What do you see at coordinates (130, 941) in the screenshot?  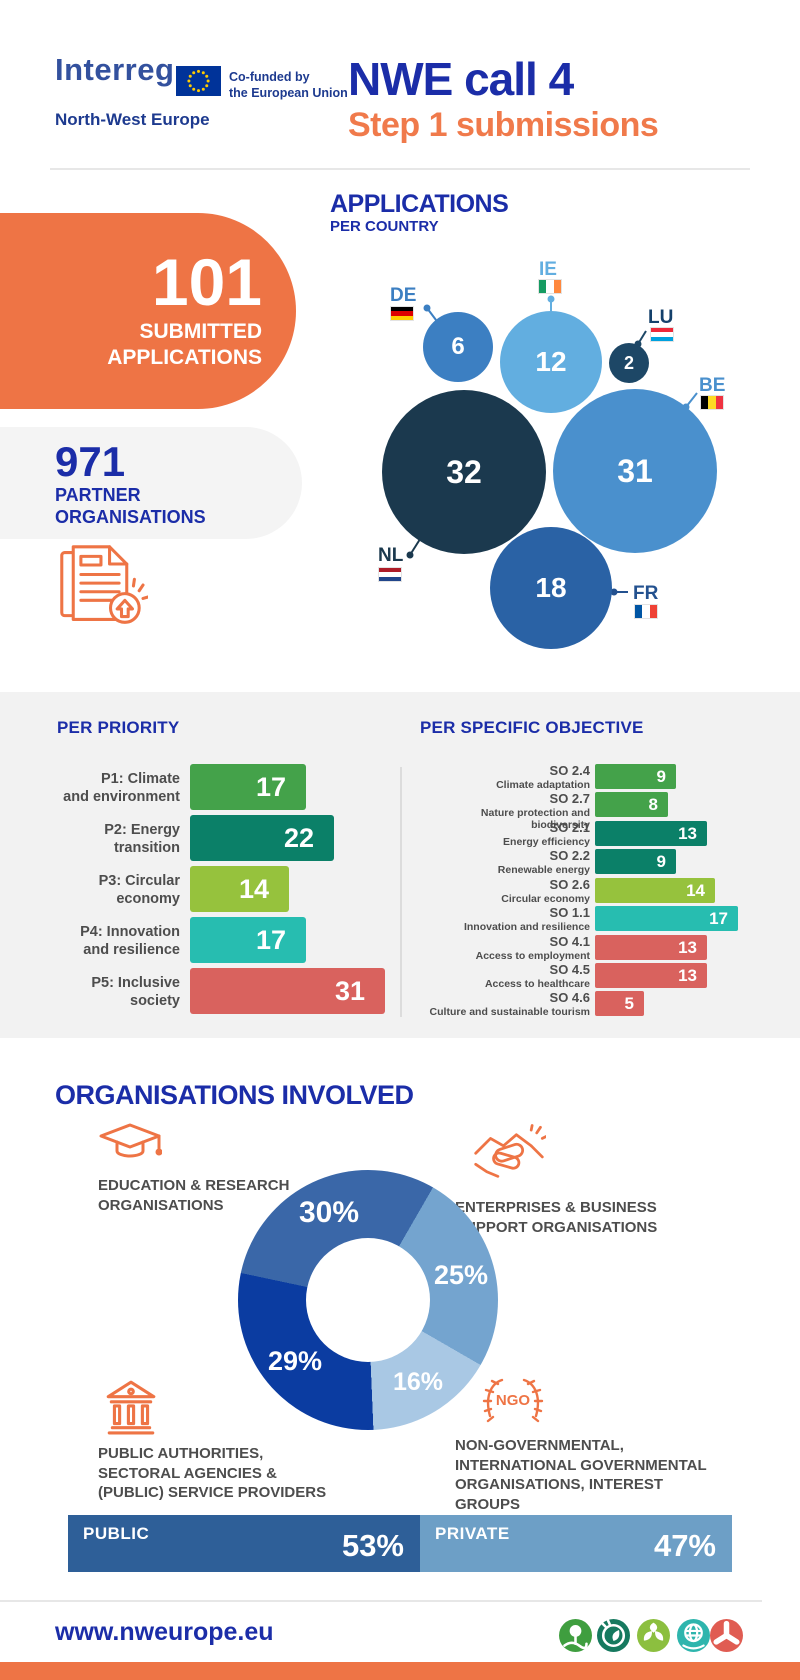 I see `priority-label-p4: P4: Innovation and resilience` at bounding box center [130, 941].